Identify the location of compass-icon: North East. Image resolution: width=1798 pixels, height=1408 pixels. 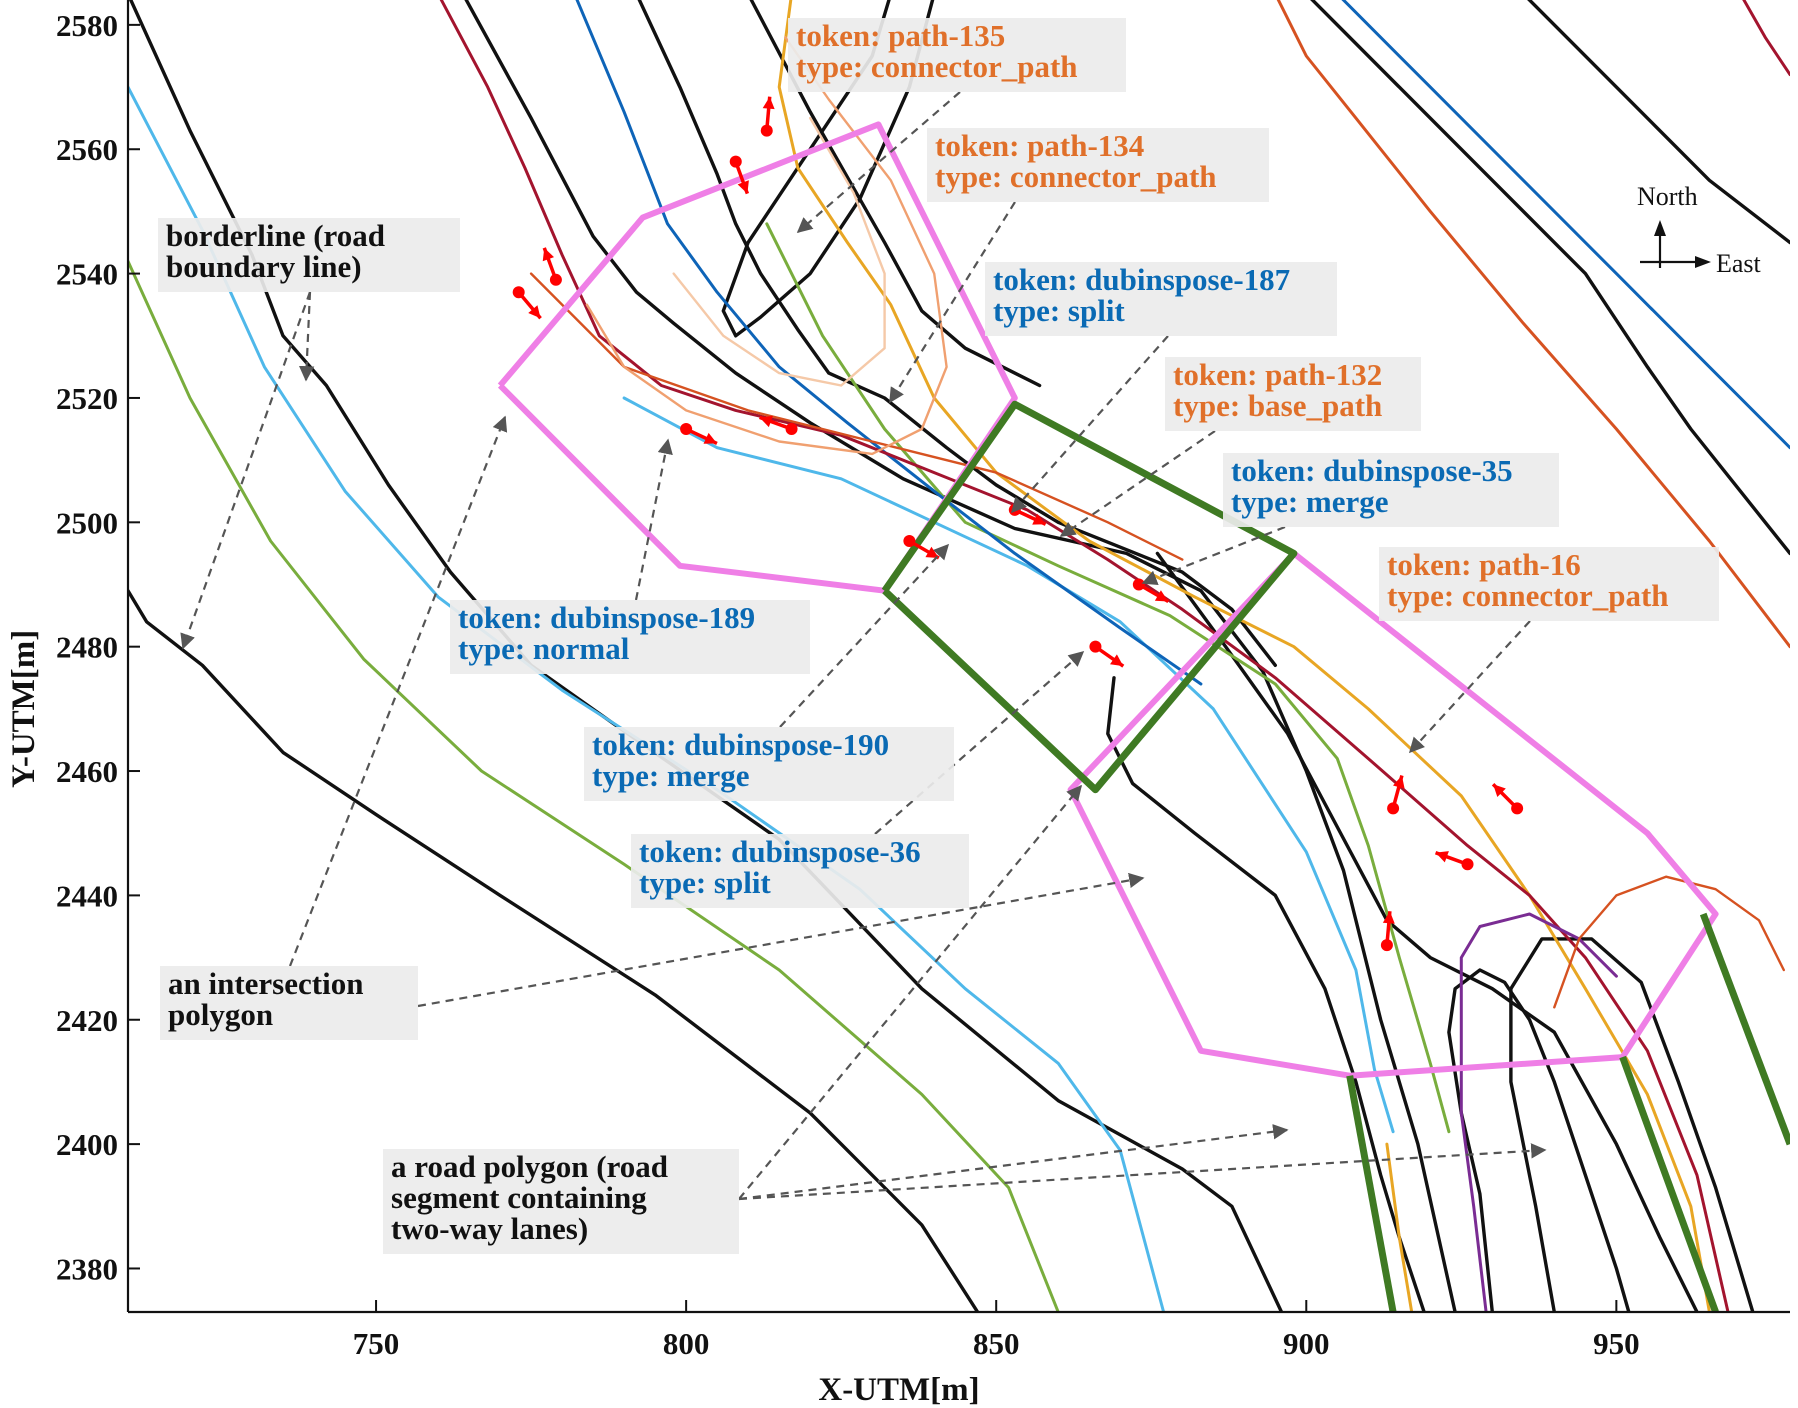
(1699, 230).